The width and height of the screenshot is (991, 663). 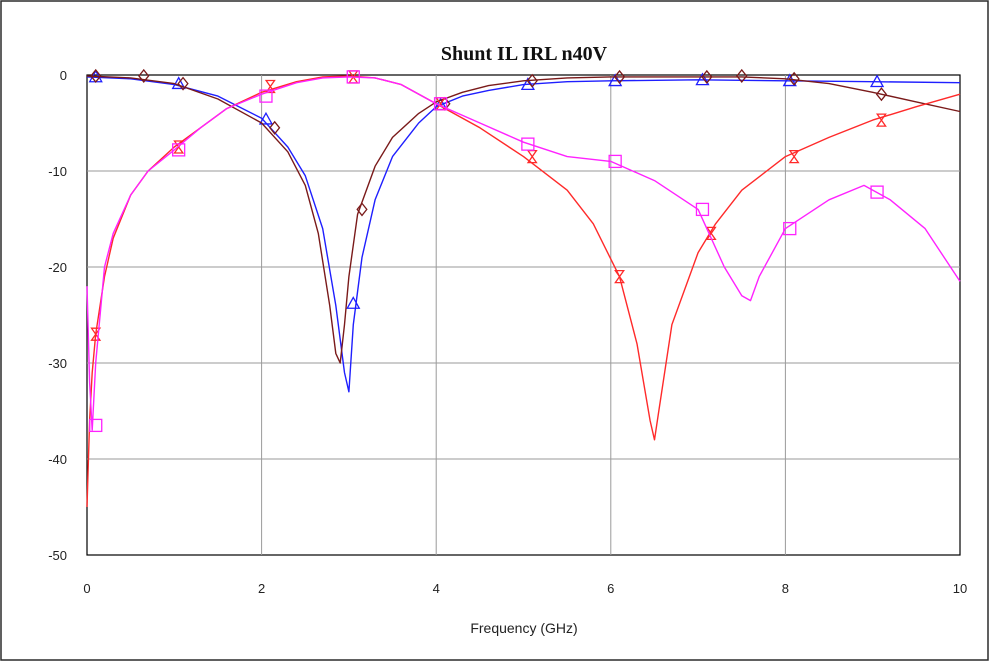 I want to click on y-tick-label: -40, so click(x=57, y=459).